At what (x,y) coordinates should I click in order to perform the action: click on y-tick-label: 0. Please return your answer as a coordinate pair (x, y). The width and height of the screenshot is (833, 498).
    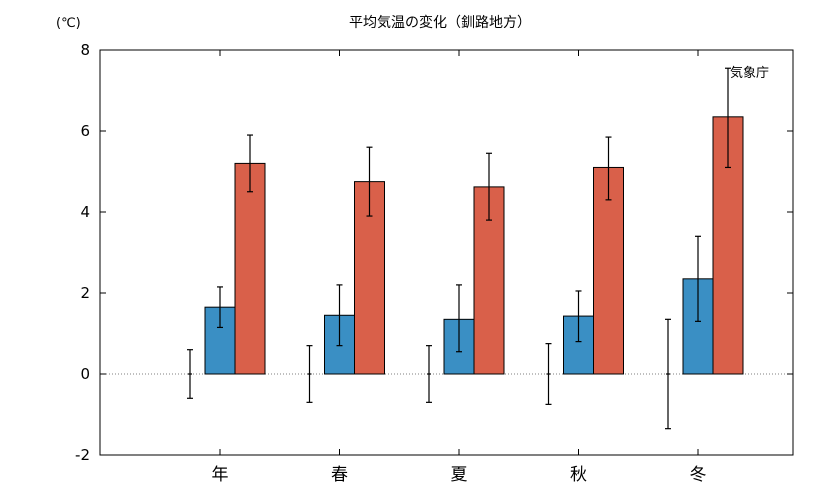
    Looking at the image, I should click on (85, 374).